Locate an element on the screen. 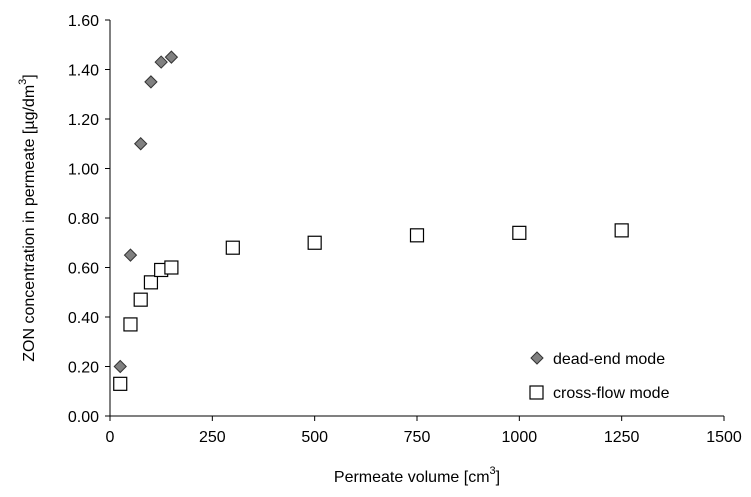 The image size is (751, 497). legend-item-cross-flow: cross-flow mode is located at coordinates (599, 393).